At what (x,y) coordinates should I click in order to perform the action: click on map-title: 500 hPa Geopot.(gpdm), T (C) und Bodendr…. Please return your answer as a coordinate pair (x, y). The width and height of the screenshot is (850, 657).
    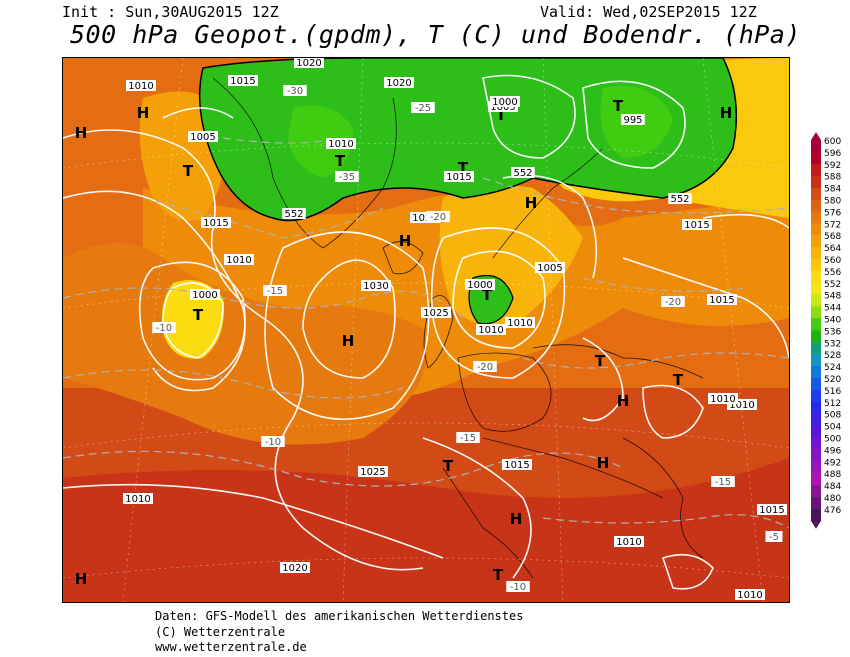
    Looking at the image, I should click on (435, 34).